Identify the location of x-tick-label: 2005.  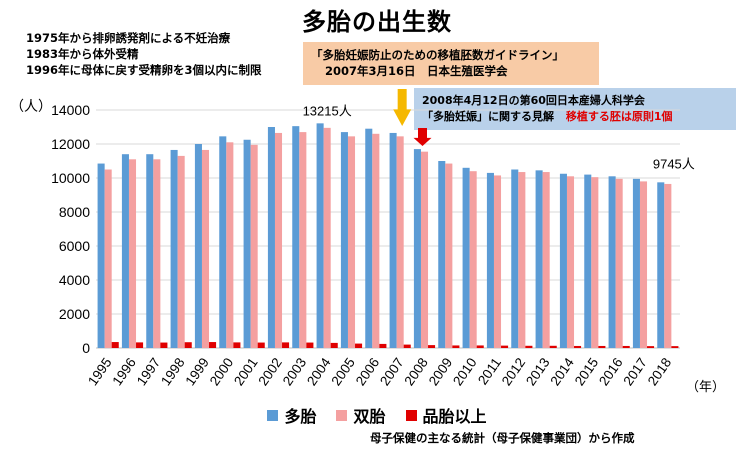
(343, 371).